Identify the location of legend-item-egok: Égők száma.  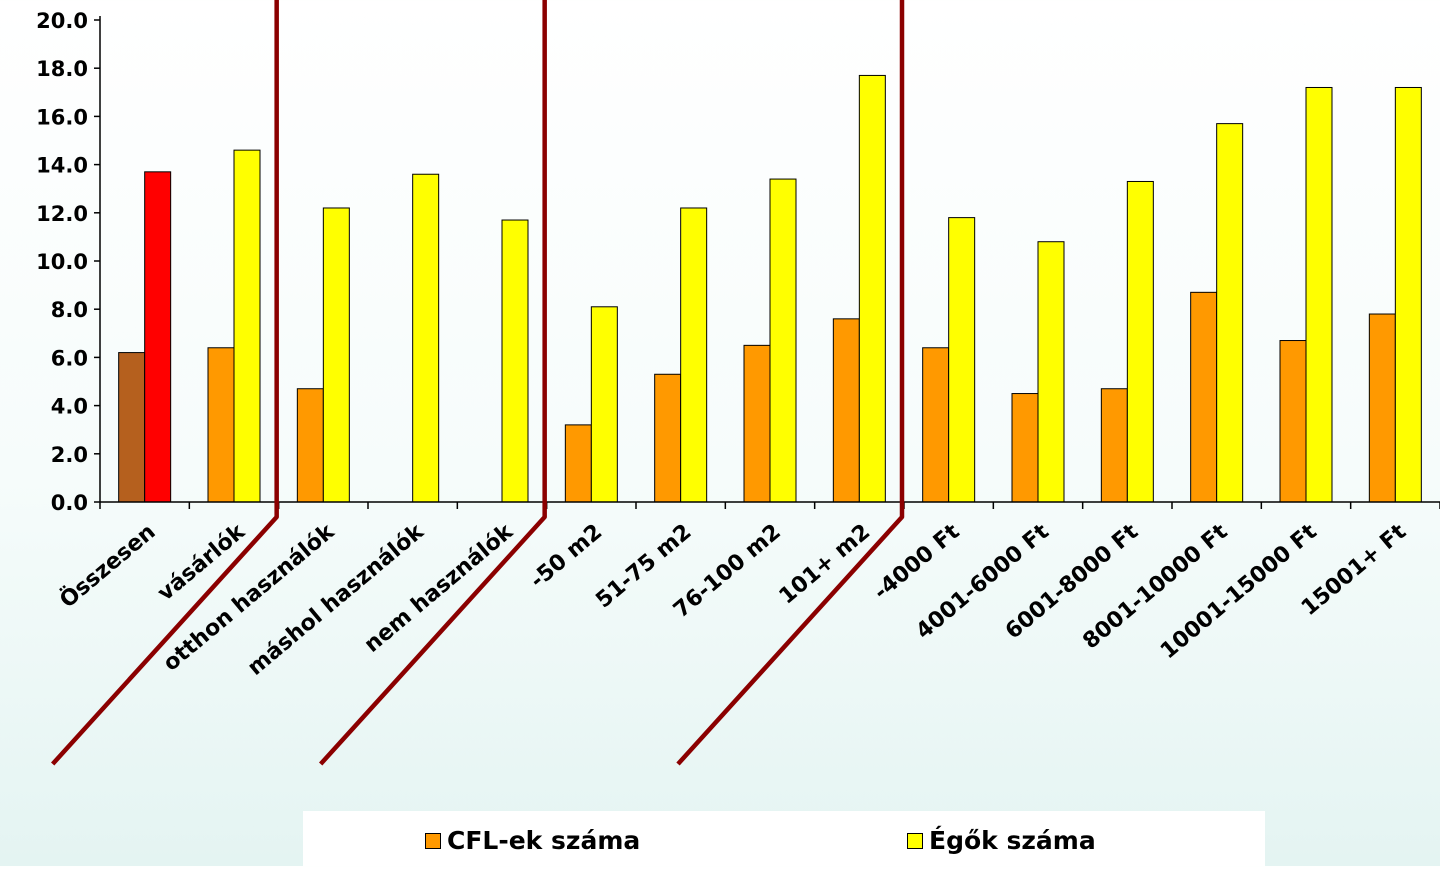
(1001, 841).